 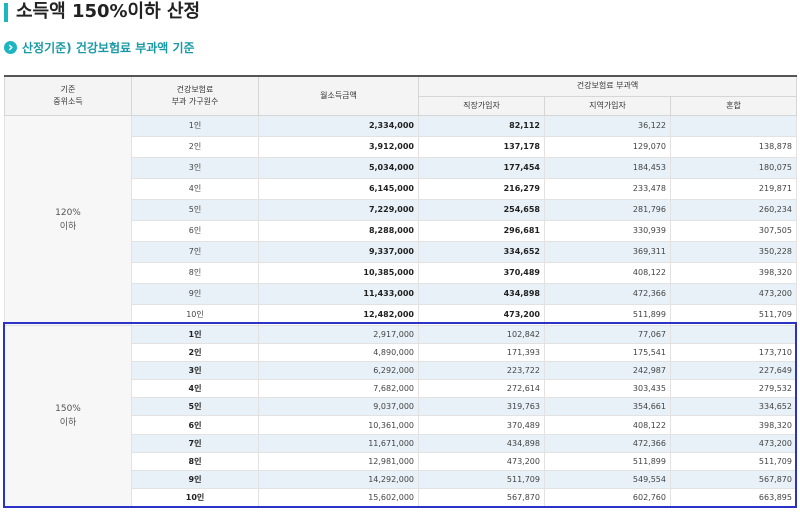 I want to click on table-row: 5인 9,037,000 319,763 354,661 334,652, so click(x=401, y=407).